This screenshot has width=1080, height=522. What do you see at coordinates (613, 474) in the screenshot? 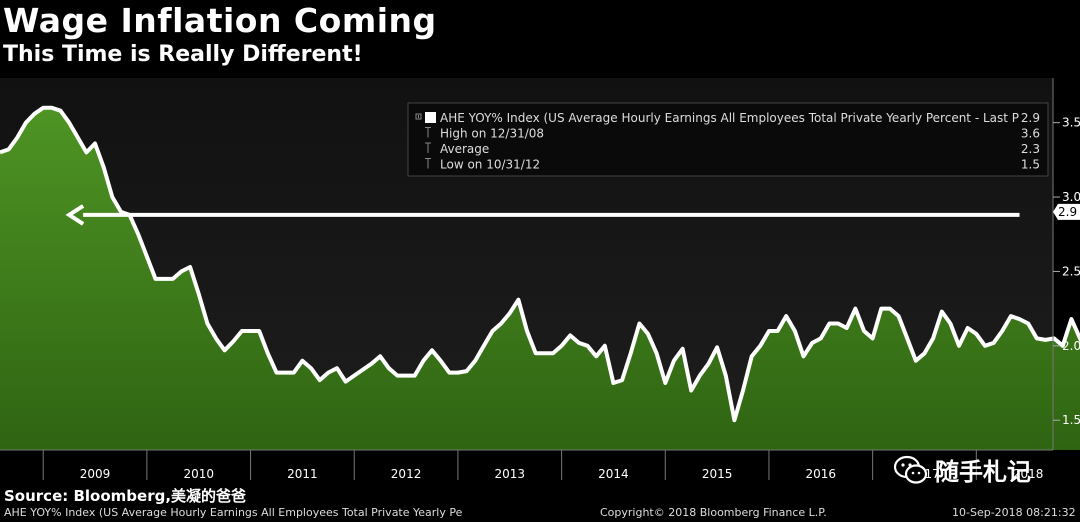
I see `x-tick-label: 2014` at bounding box center [613, 474].